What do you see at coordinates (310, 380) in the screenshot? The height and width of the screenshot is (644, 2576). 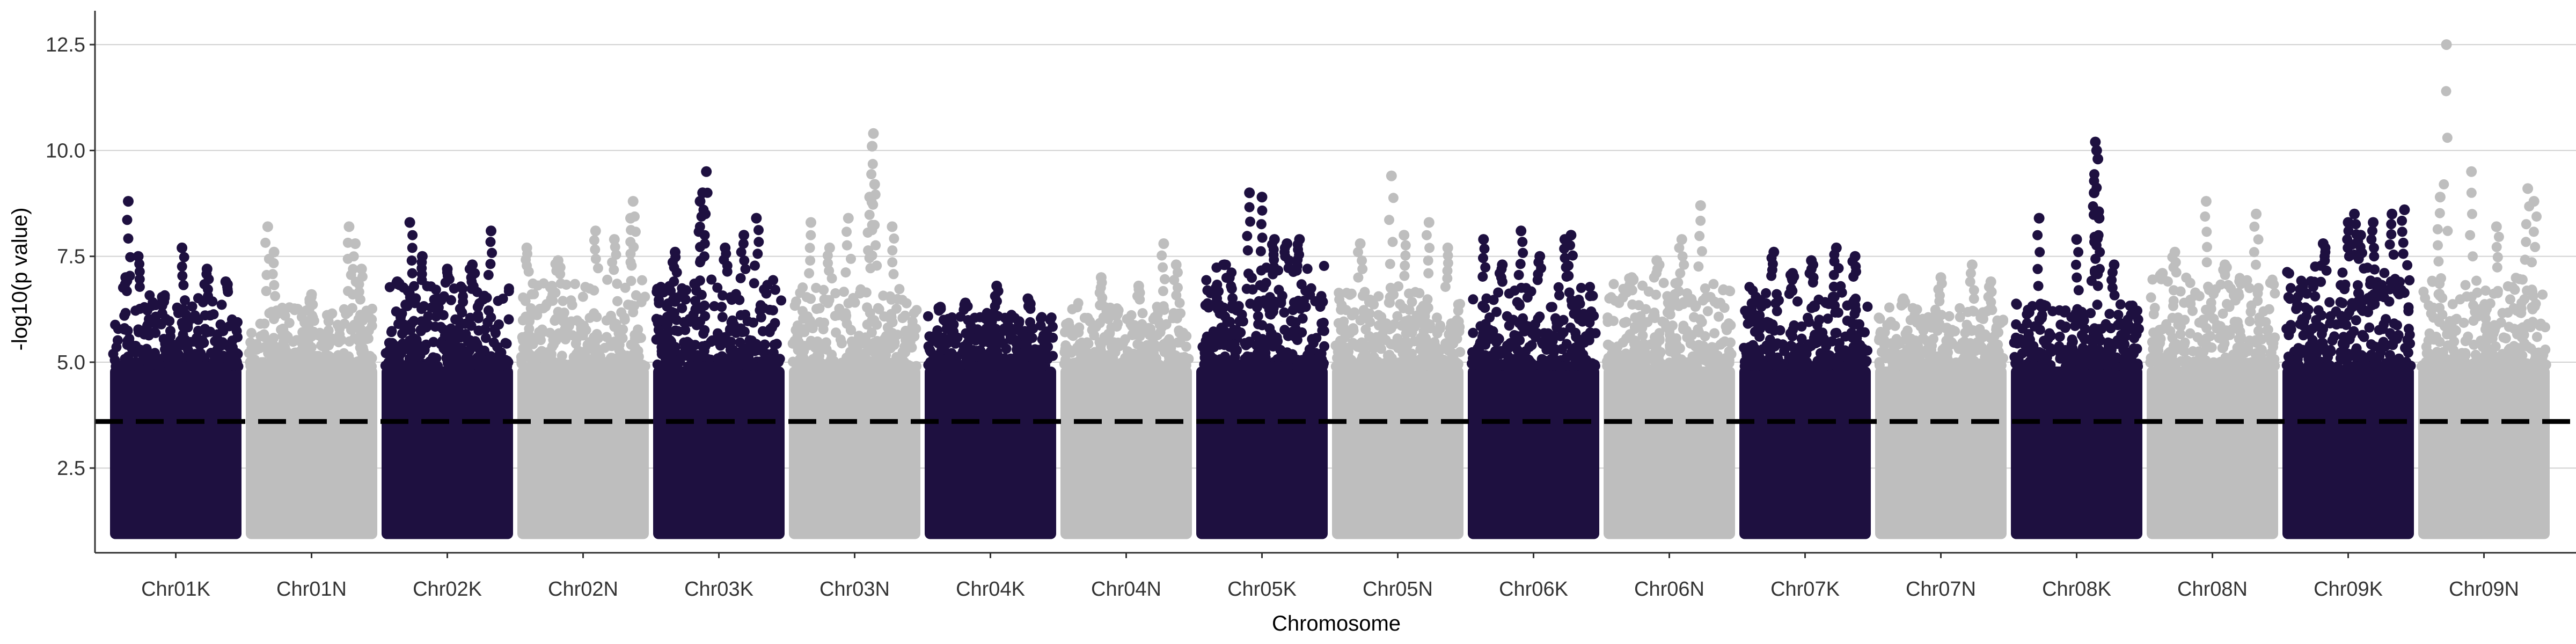 I see `chromosome-points-Chr01N` at bounding box center [310, 380].